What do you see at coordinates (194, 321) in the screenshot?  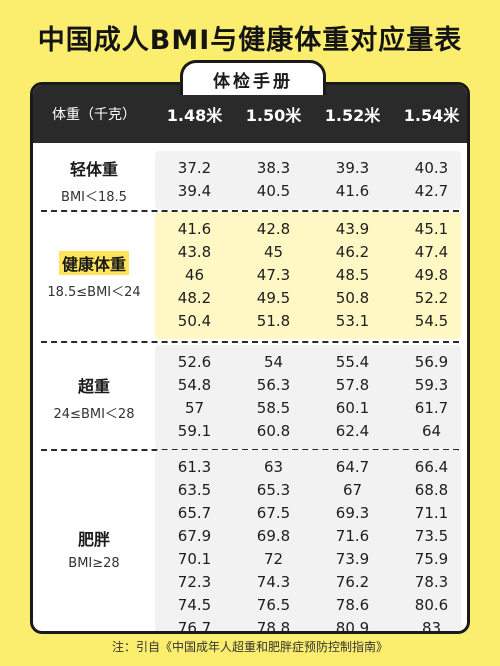 I see `weight-cell: 50.4` at bounding box center [194, 321].